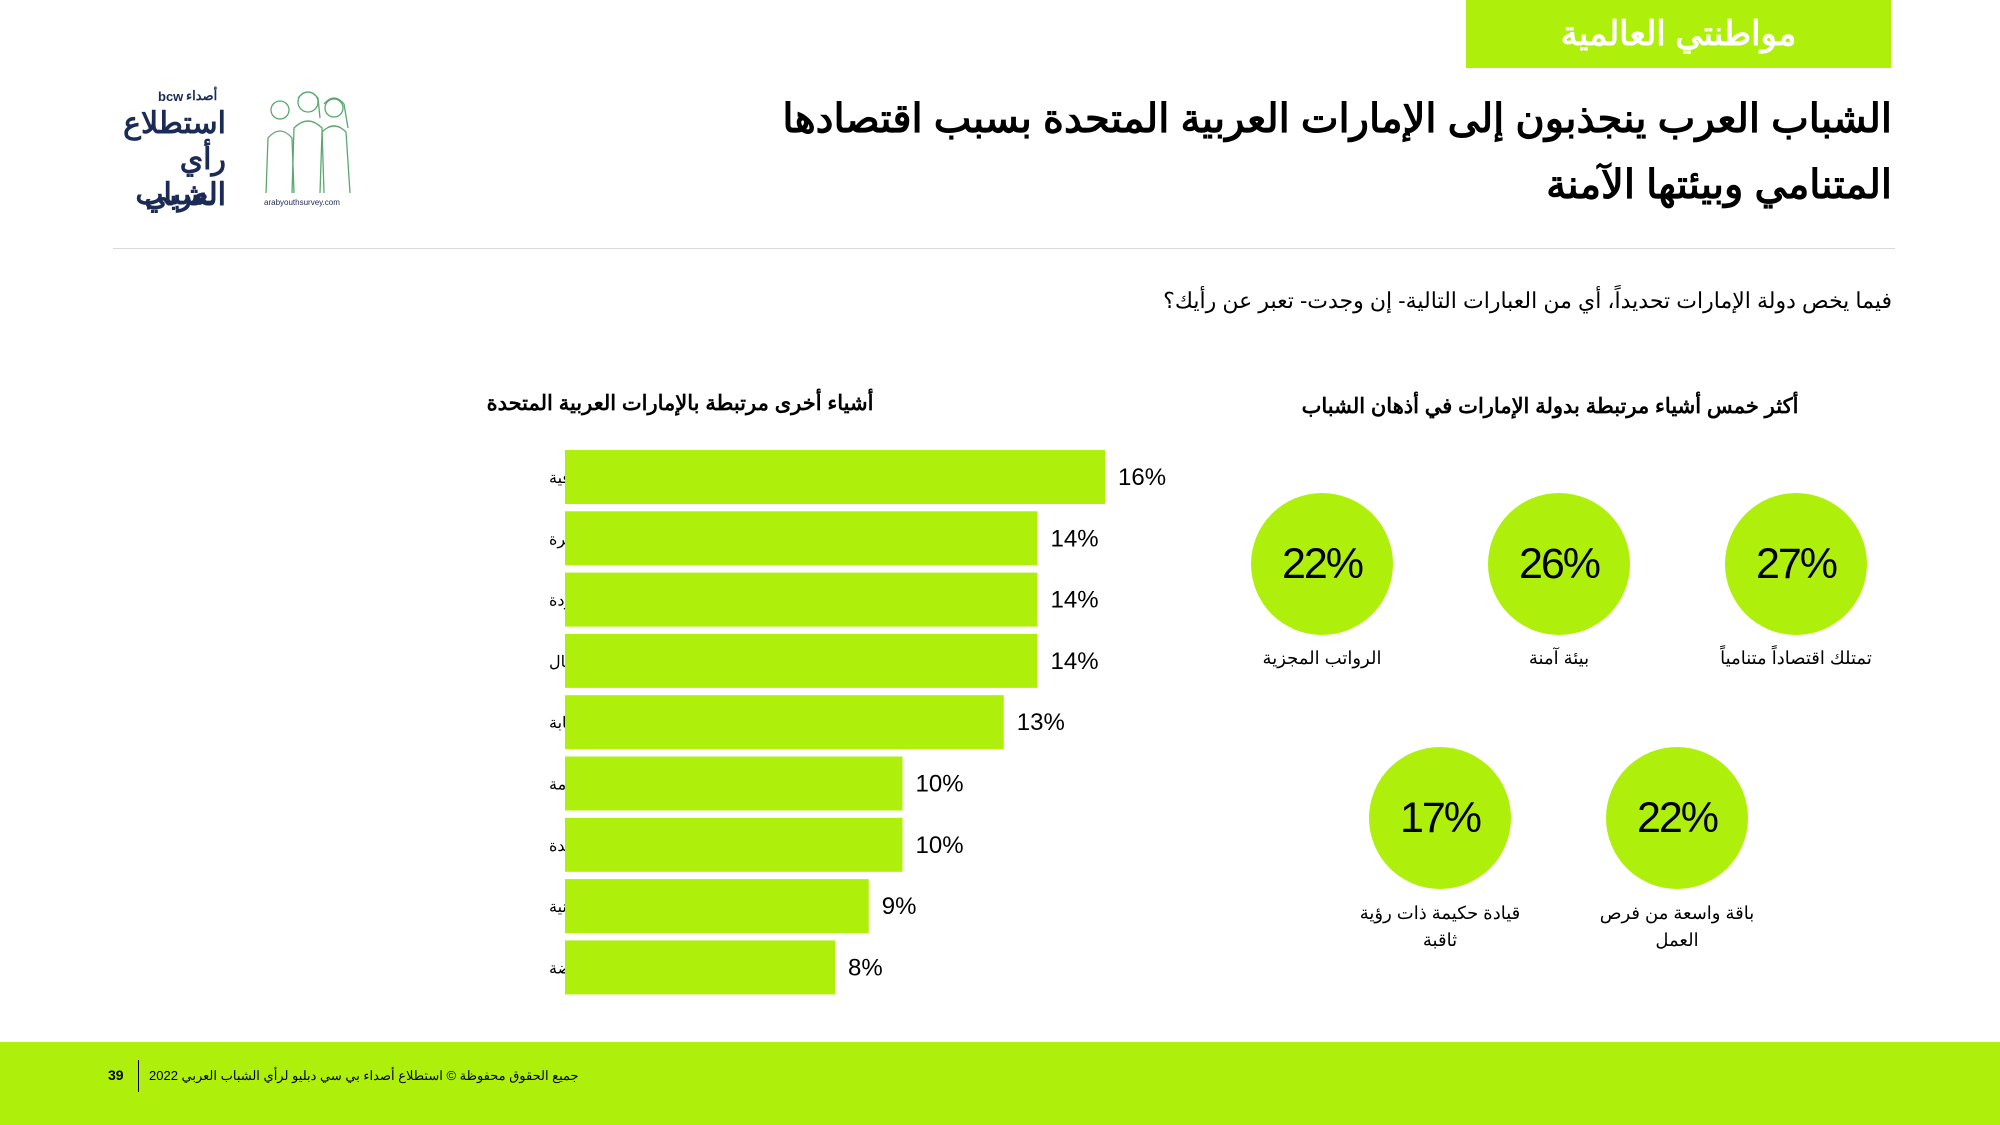 This screenshot has width=2000, height=1125. Describe the element at coordinates (185, 195) in the screenshot. I see `logo-line-3: العربي` at that location.